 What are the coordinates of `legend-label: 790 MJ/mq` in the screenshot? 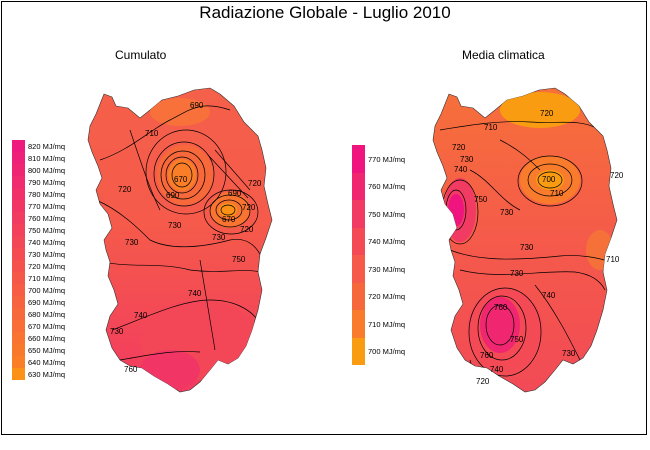 It's located at (47, 182).